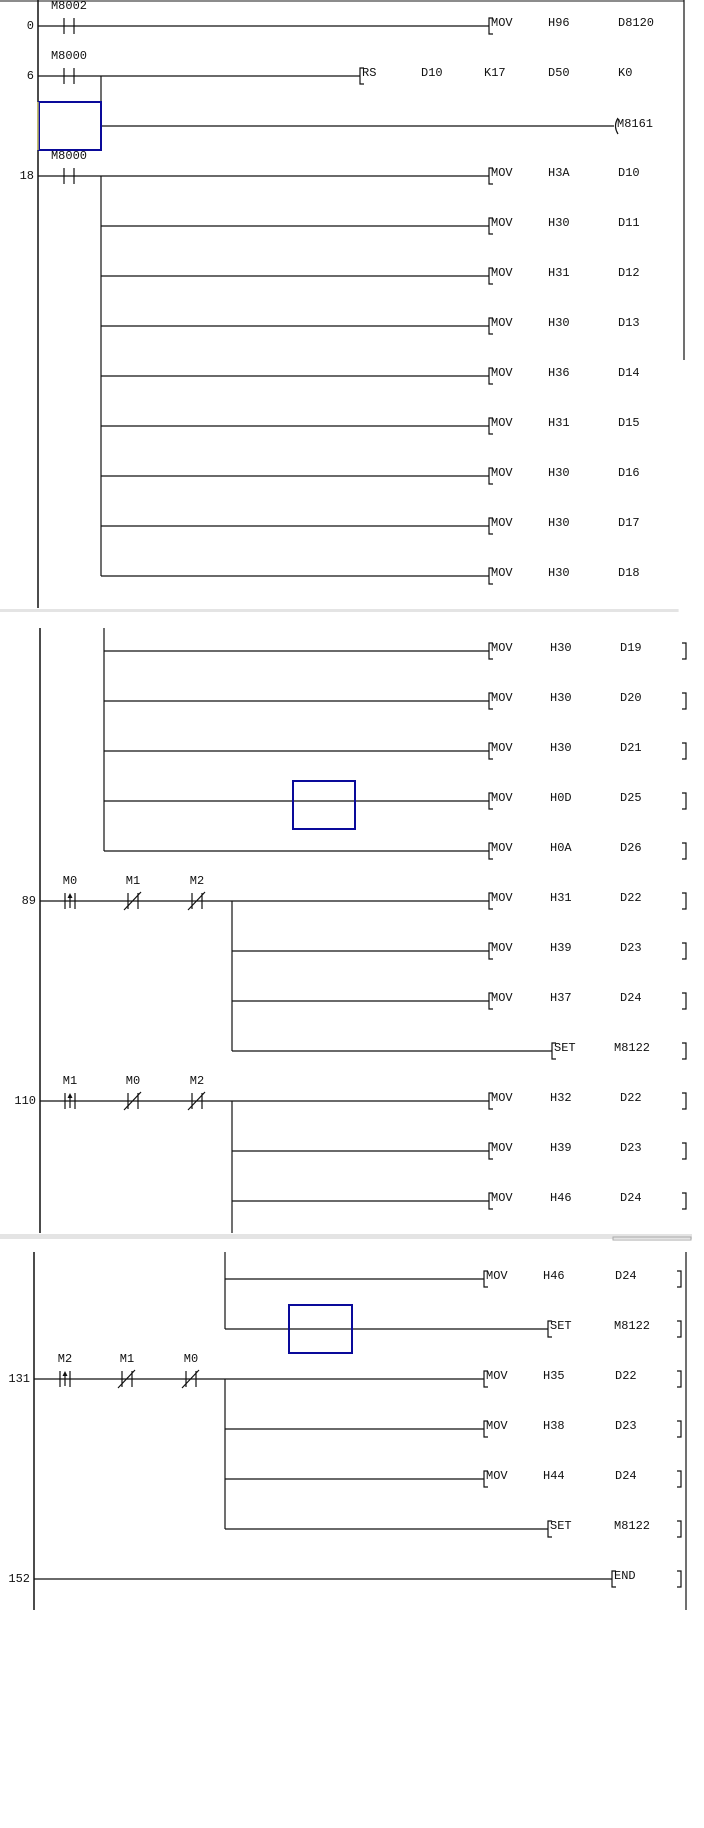 The image size is (704, 1828). I want to click on instruction: MOV H30 D18, so click(370, 575).